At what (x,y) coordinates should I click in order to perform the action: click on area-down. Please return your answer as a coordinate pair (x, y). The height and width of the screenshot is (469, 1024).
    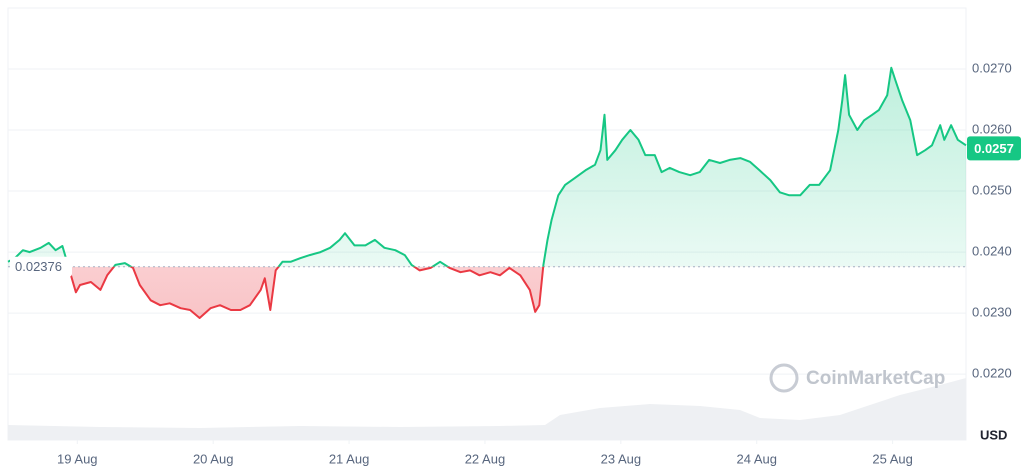
    Looking at the image, I should click on (487, 292).